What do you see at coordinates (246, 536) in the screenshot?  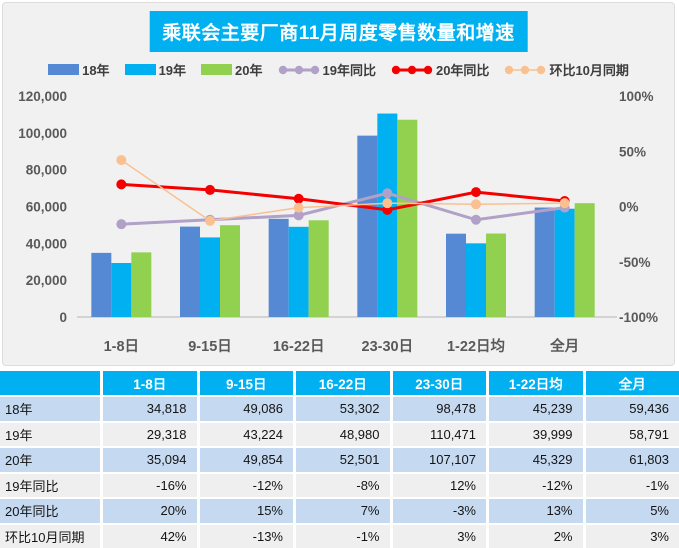 I see `table-cell: -13%` at bounding box center [246, 536].